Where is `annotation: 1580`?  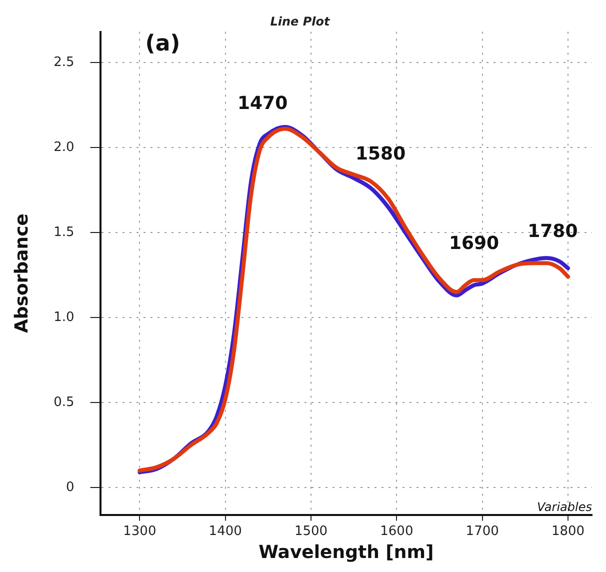
annotation: 1580 is located at coordinates (381, 154).